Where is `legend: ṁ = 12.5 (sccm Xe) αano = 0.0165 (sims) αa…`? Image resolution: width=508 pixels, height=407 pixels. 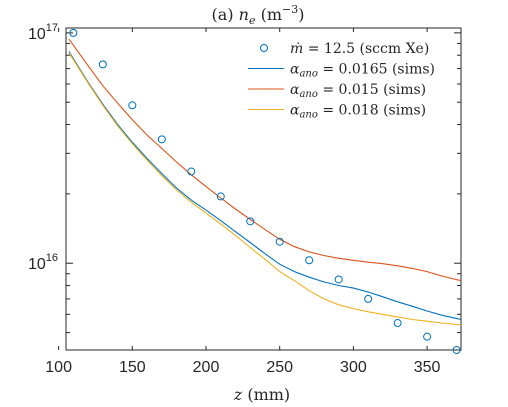 legend: ṁ = 12.5 (sccm Xe) αano = 0.0165 (sims) αa… is located at coordinates (341, 81).